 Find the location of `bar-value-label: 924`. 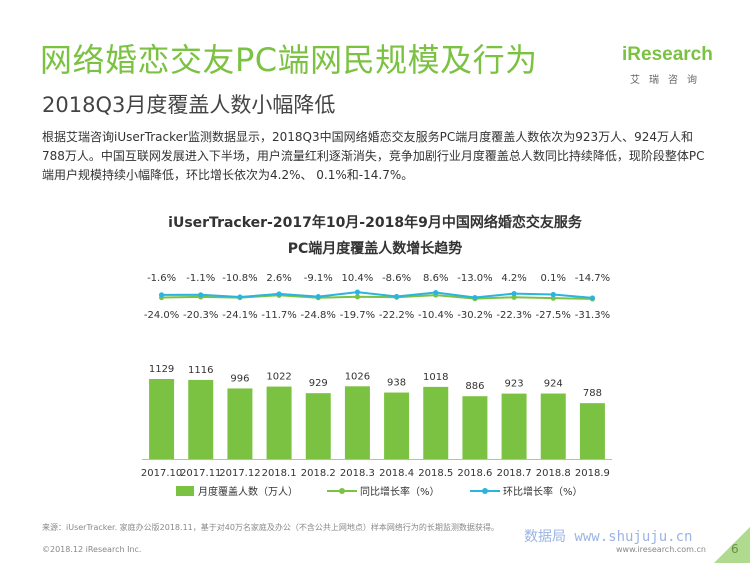

bar-value-label: 924 is located at coordinates (553, 384).